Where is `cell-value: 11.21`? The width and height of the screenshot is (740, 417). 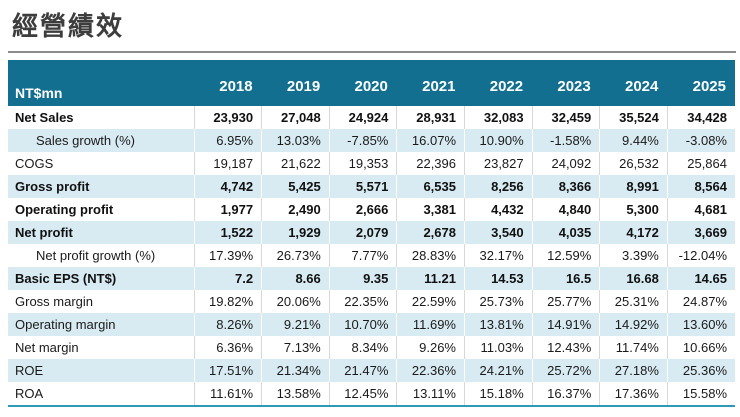
cell-value: 11.21 is located at coordinates (430, 278).